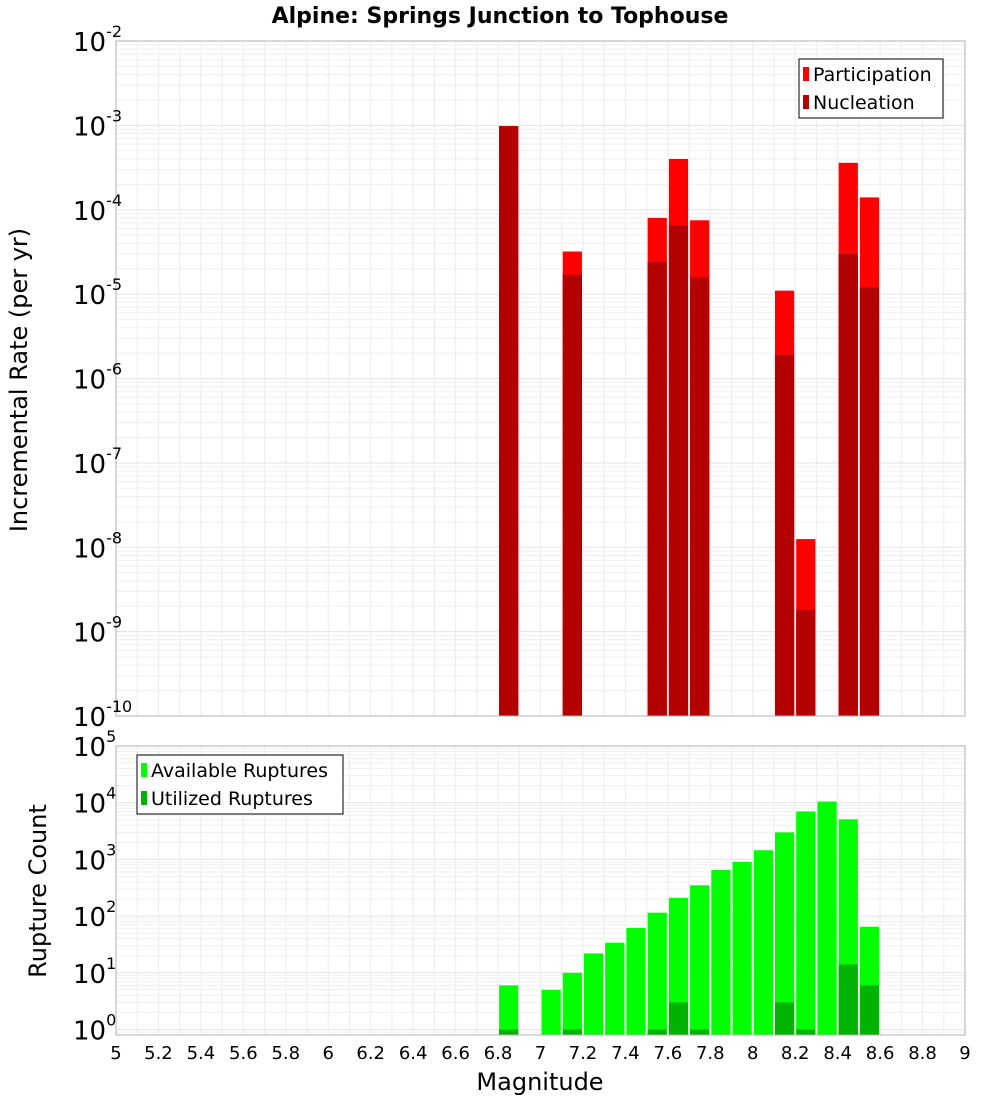  I want to click on y-tick-label: 10⁵, so click(94, 745).